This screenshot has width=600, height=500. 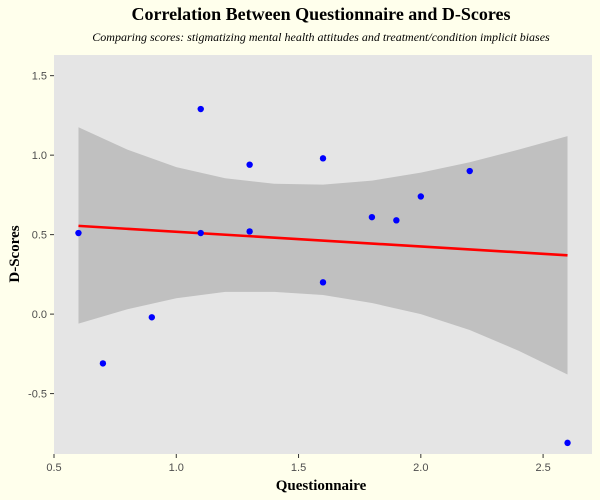 What do you see at coordinates (39, 156) in the screenshot?
I see `y-tick-label: 1.0` at bounding box center [39, 156].